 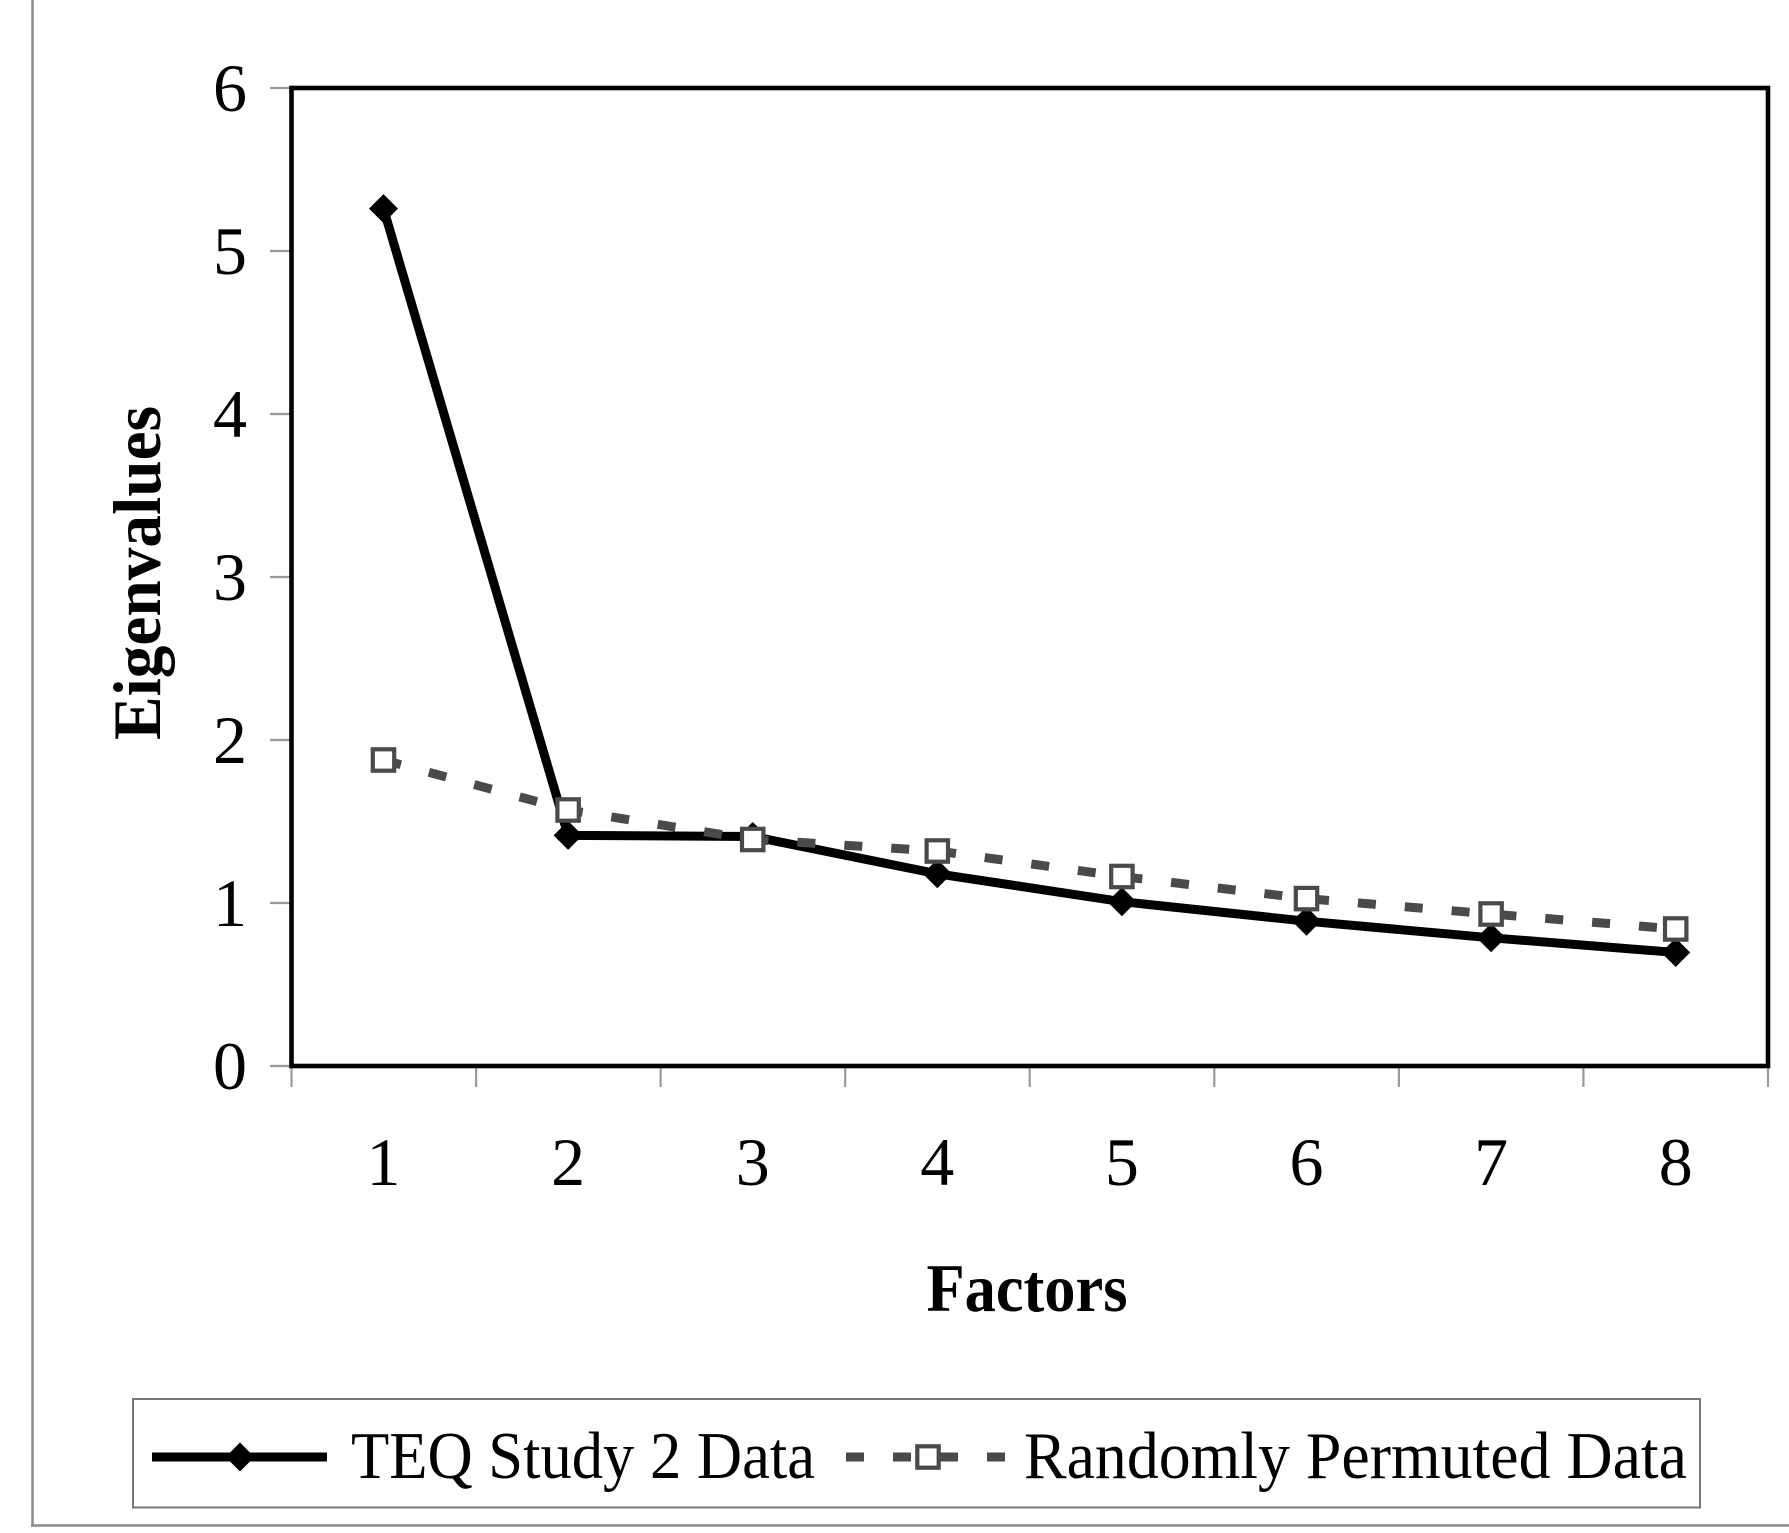 What do you see at coordinates (583, 1456) in the screenshot?
I see `svg-text: TEQ Study 2 Data` at bounding box center [583, 1456].